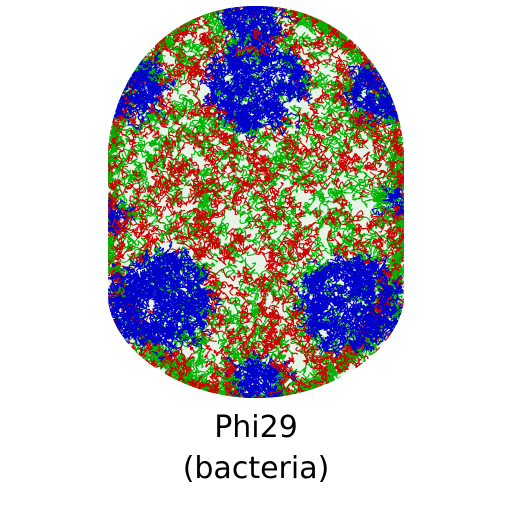 Image resolution: width=512 pixels, height=512 pixels. I want to click on caption-host: (bacteria), so click(256, 468).